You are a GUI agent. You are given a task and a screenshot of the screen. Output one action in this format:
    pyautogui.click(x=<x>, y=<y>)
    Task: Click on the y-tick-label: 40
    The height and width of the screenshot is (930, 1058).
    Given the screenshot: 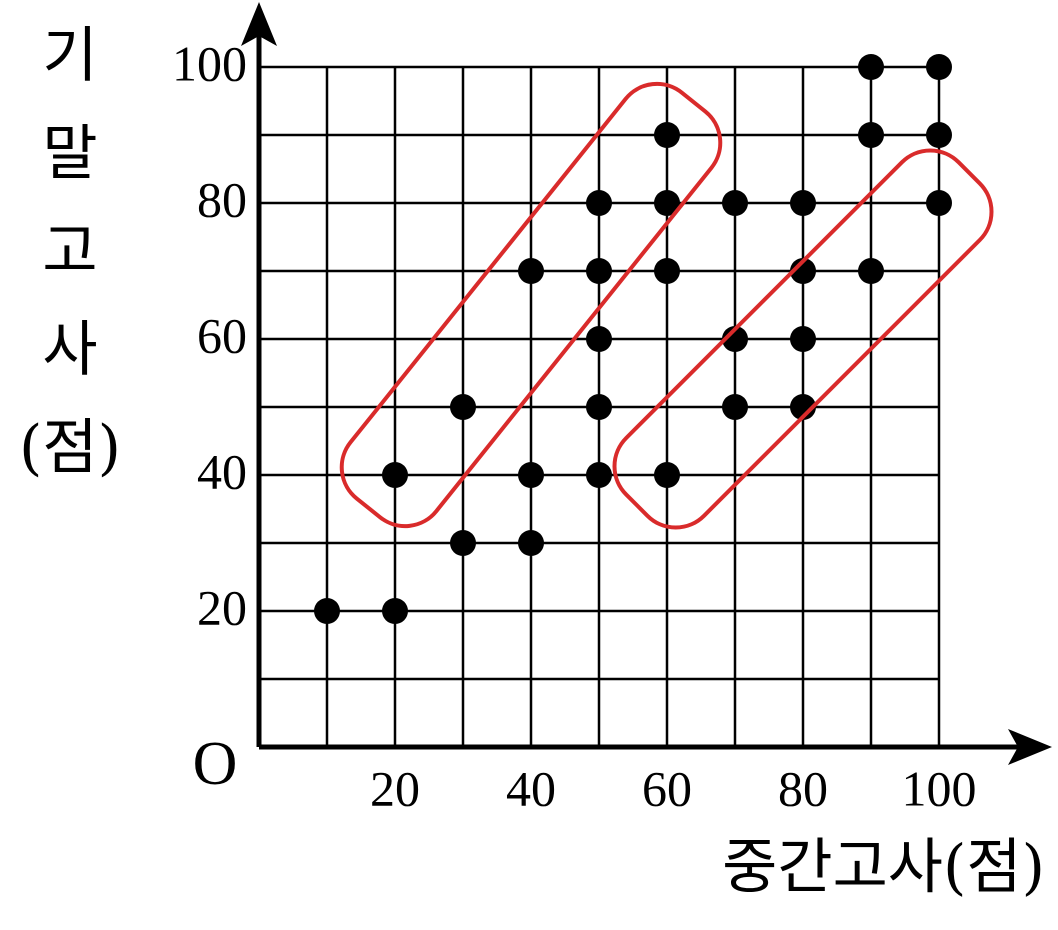 What is the action you would take?
    pyautogui.click(x=222, y=471)
    